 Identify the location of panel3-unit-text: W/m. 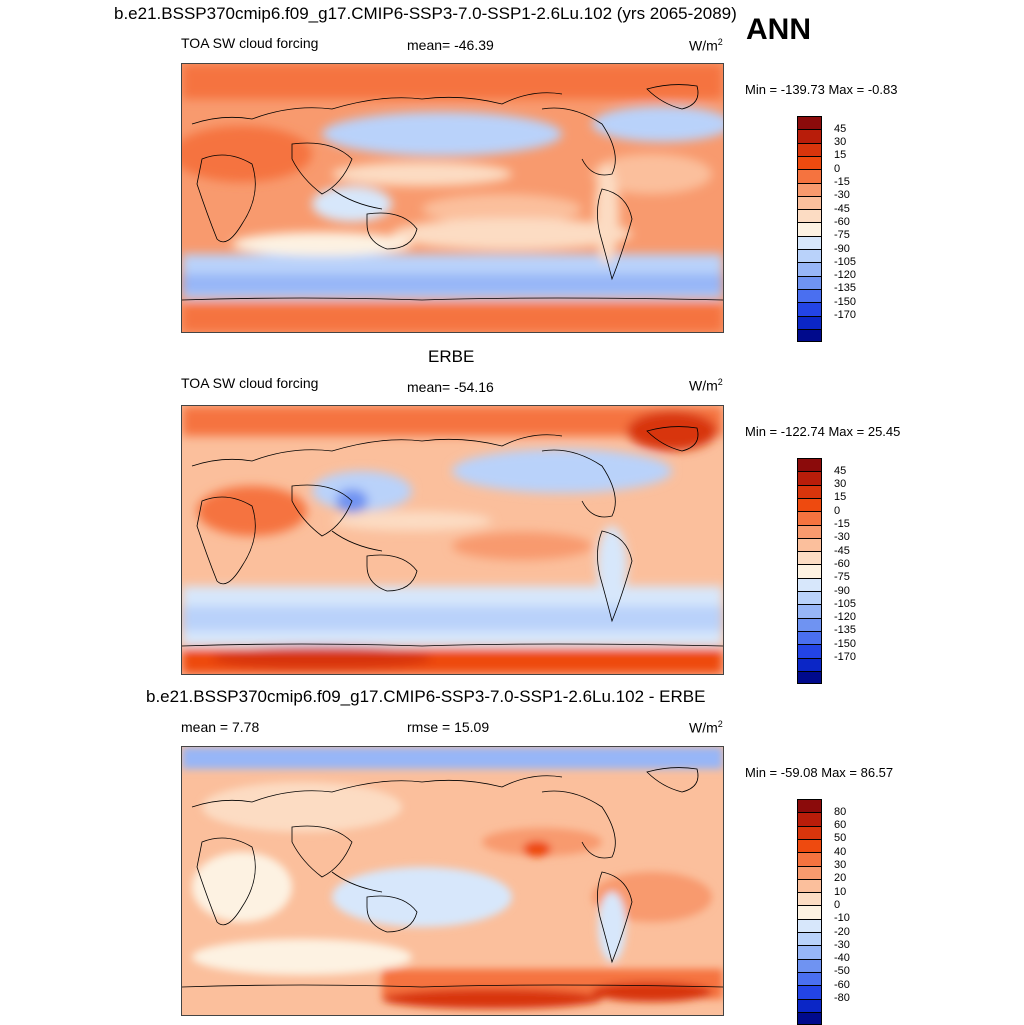
(703, 727).